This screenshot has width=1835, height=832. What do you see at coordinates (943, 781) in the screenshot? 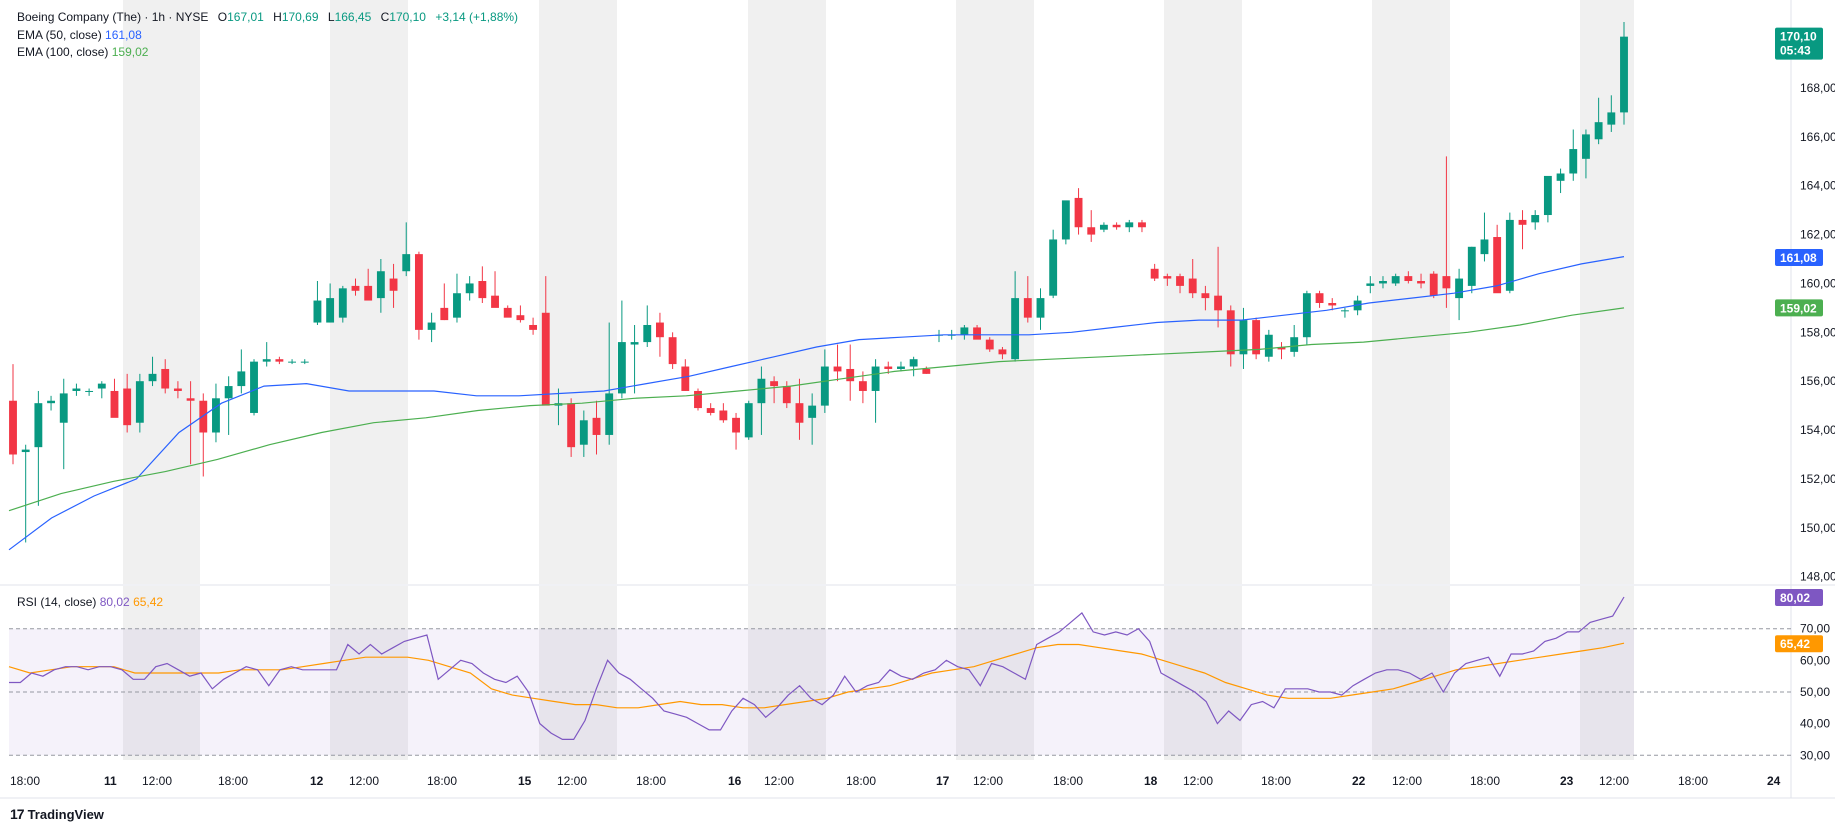
I see `time-tick-label: 17` at bounding box center [943, 781].